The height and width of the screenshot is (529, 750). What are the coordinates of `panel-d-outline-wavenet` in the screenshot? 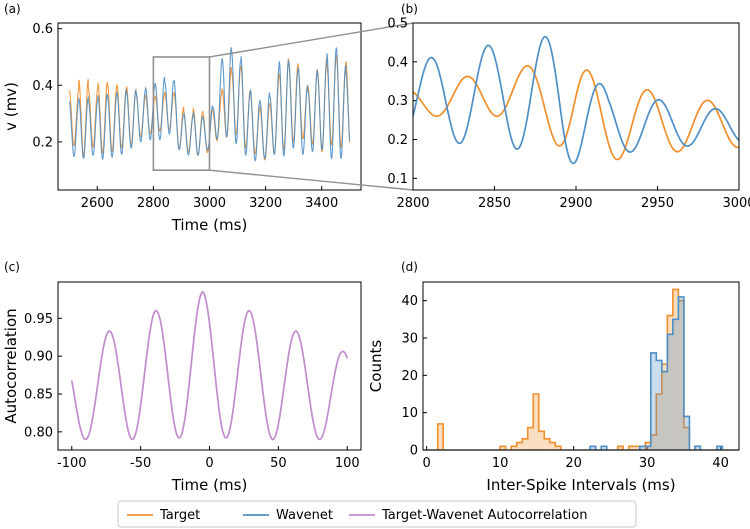 It's located at (656, 373).